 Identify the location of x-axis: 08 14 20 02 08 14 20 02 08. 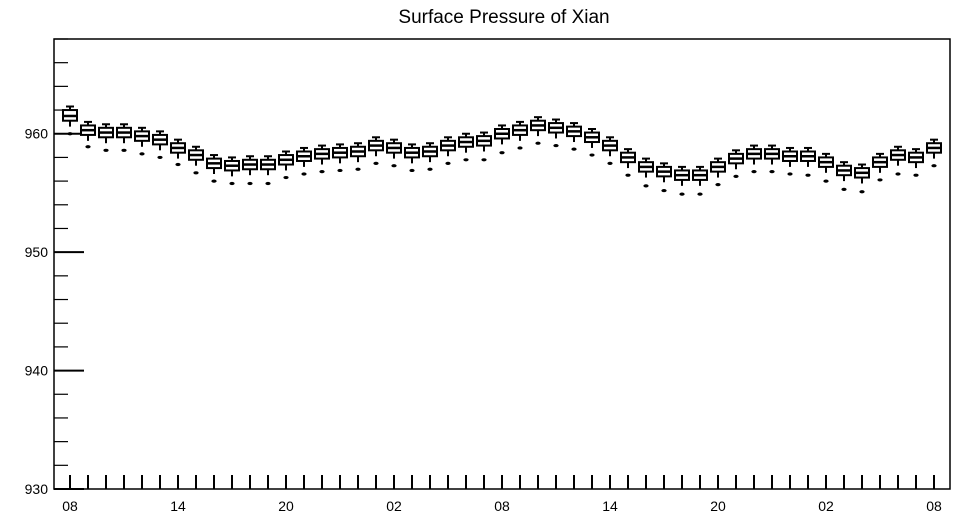
(502, 494).